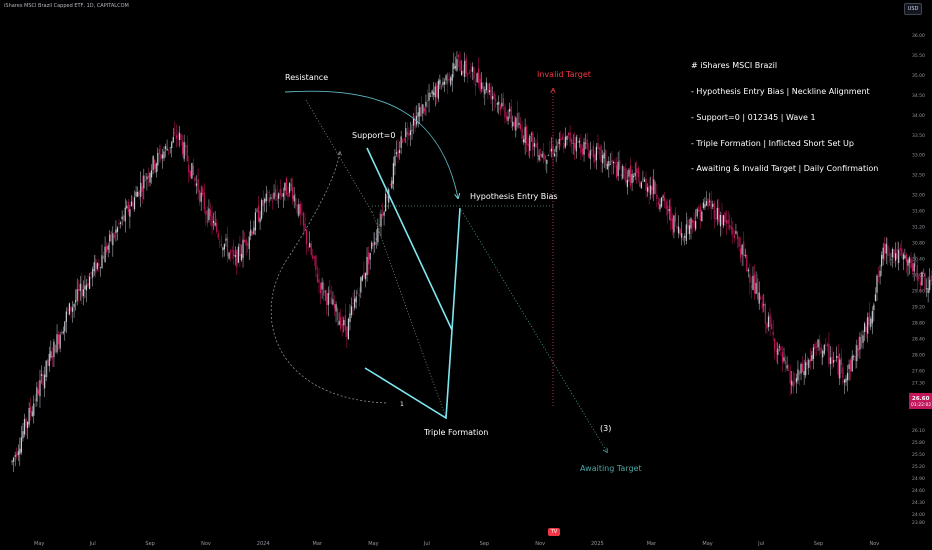  I want to click on x-tick-label: Mar, so click(652, 544).